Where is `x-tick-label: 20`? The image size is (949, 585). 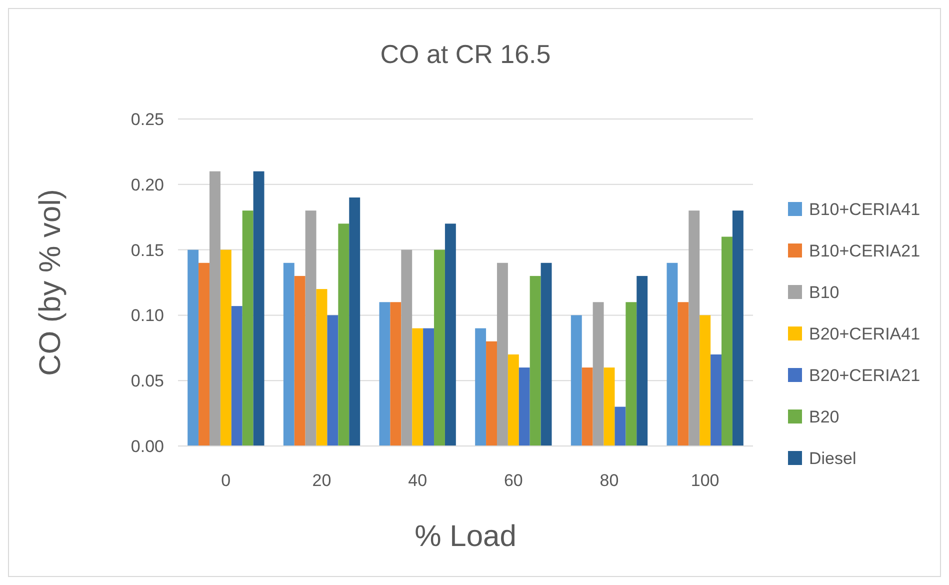
x-tick-label: 20 is located at coordinates (322, 480).